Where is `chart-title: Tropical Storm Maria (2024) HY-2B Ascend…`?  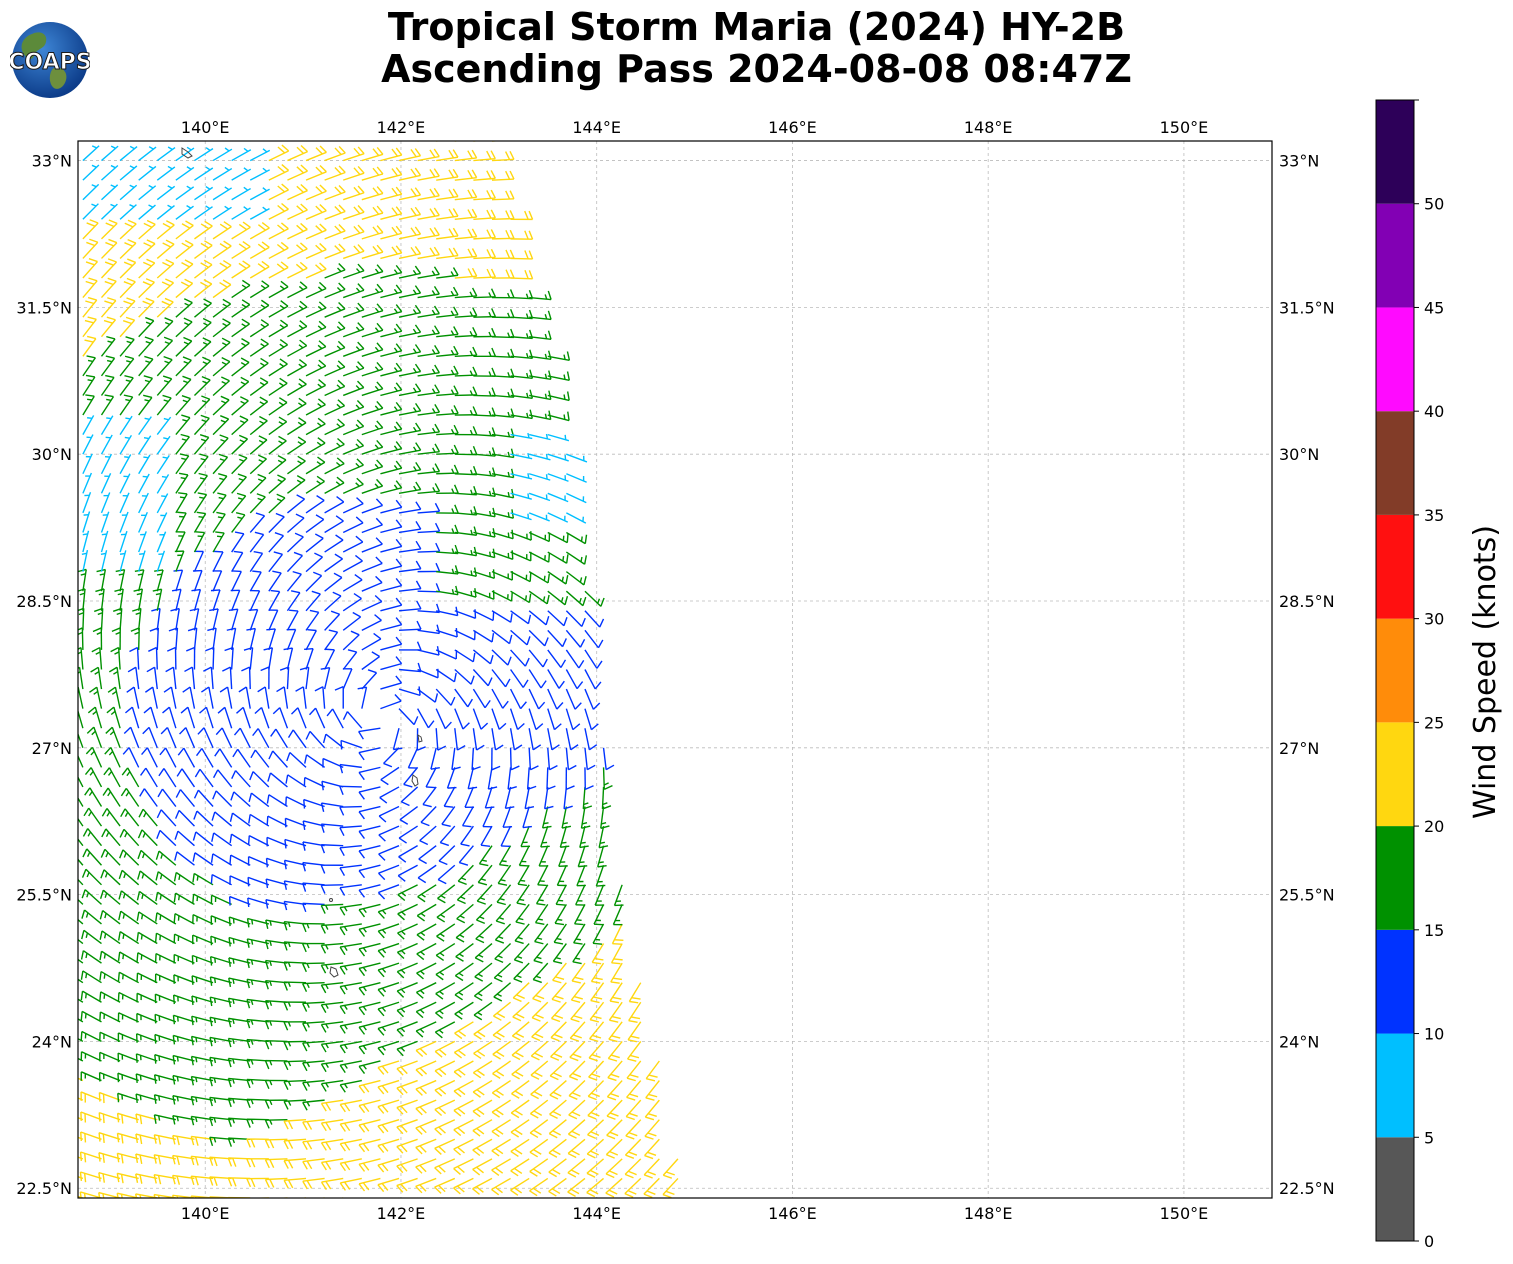 chart-title: Tropical Storm Maria (2024) HY-2B Ascend… is located at coordinates (756, 48).